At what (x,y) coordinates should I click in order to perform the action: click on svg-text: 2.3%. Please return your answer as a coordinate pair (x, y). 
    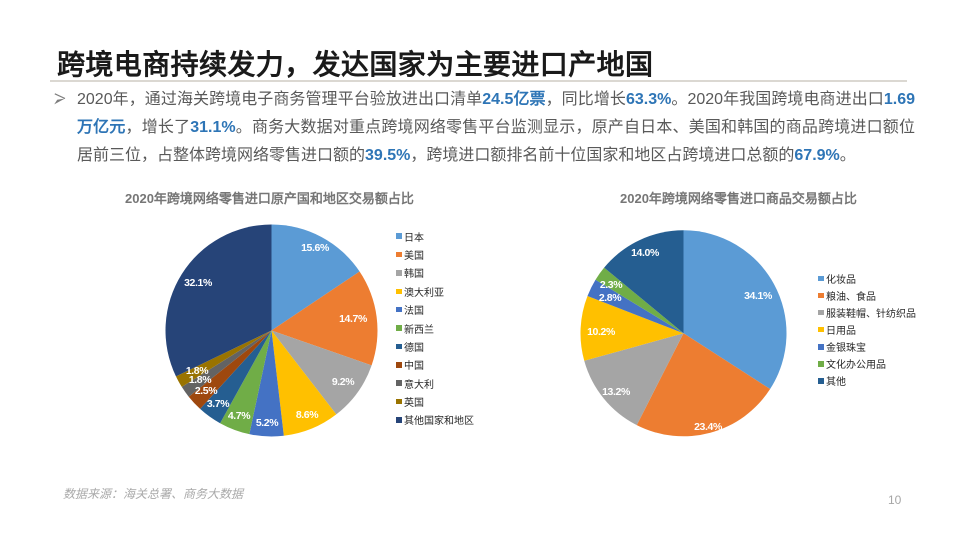
    Looking at the image, I should click on (611, 285).